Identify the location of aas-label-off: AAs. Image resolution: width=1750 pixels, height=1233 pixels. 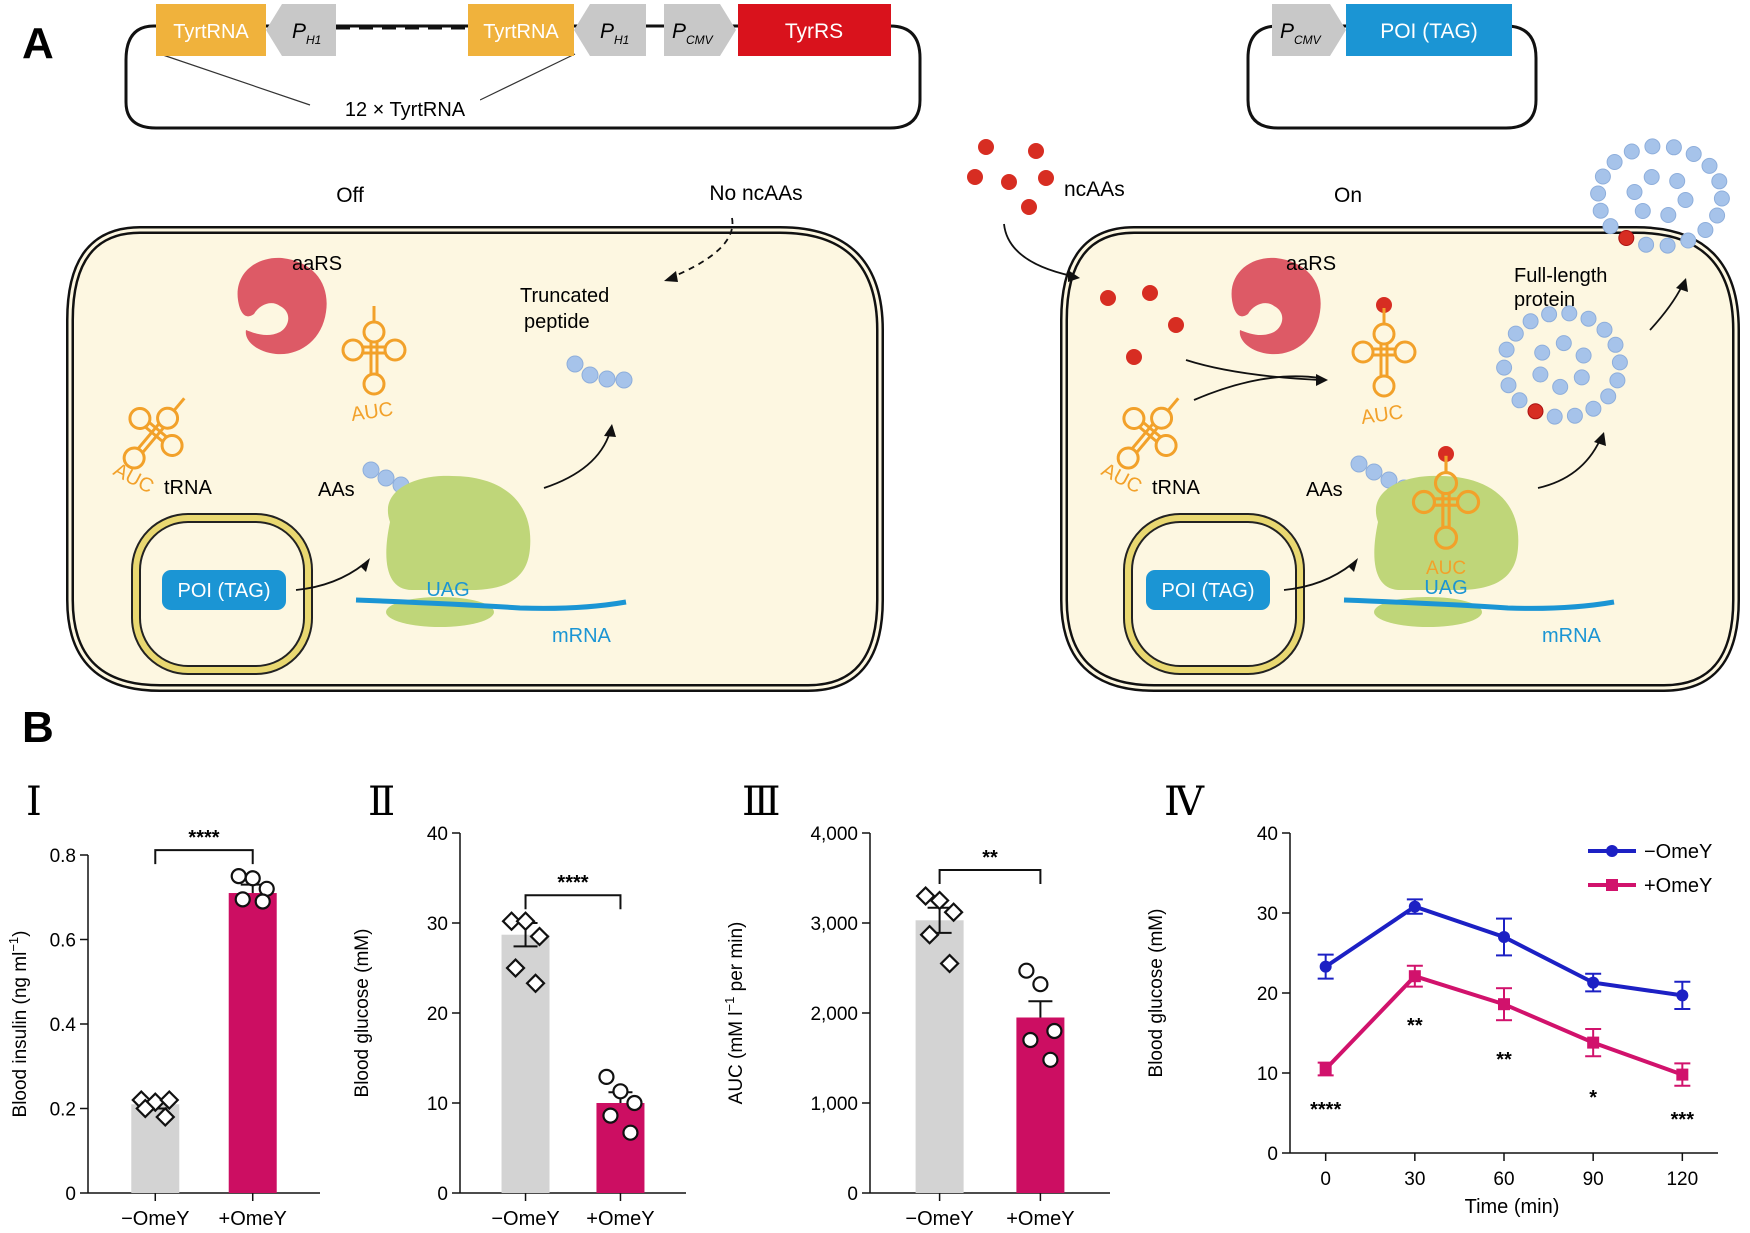
(336, 490).